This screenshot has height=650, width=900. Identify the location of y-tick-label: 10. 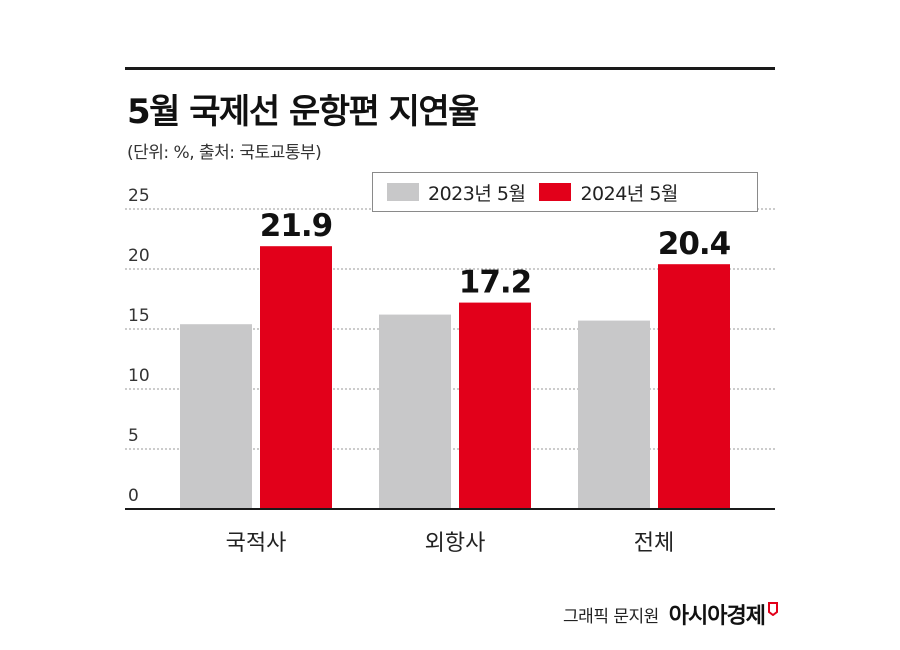
(139, 376).